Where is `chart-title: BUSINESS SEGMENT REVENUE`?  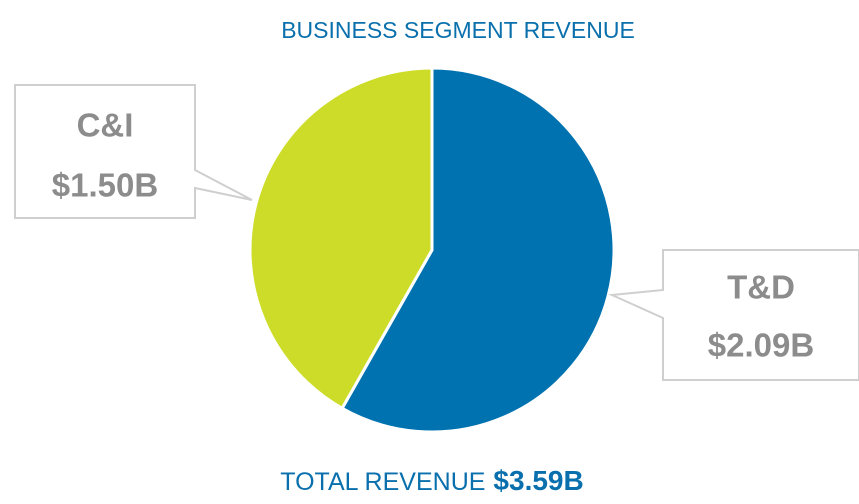
chart-title: BUSINESS SEGMENT REVENUE is located at coordinates (458, 30).